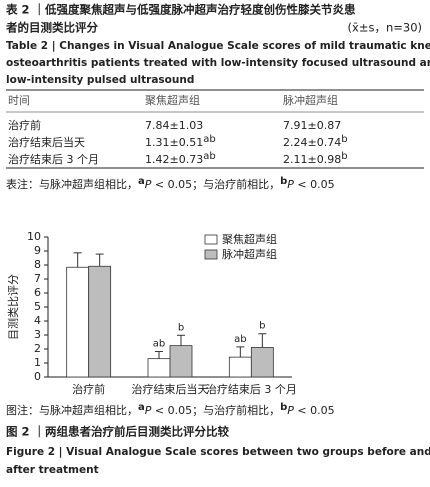  I want to click on y-tick-label: 5, so click(37, 306).